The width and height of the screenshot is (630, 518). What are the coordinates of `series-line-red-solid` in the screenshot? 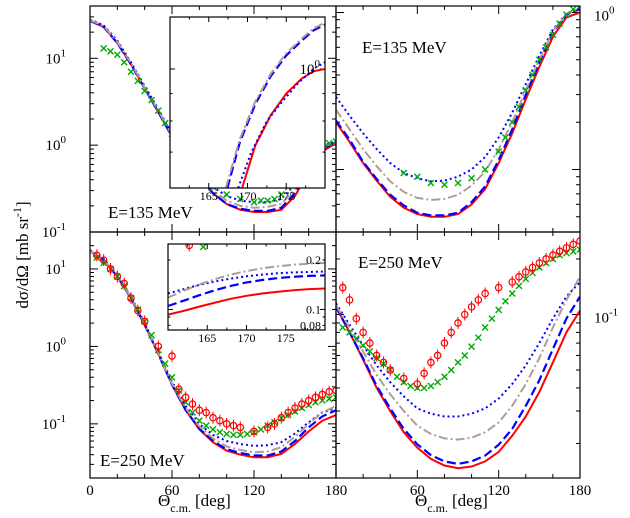 It's located at (458, 388).